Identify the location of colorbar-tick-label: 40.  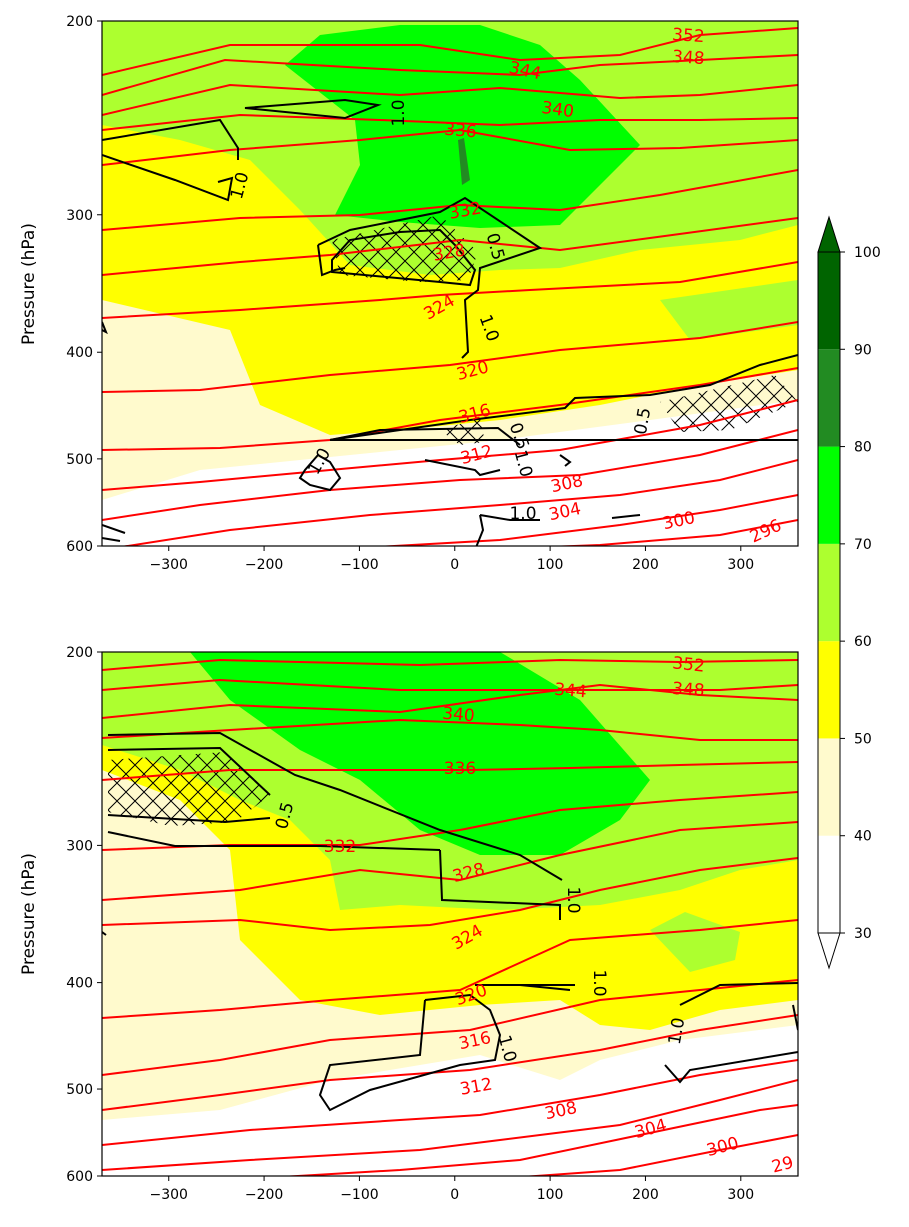
(863, 837).